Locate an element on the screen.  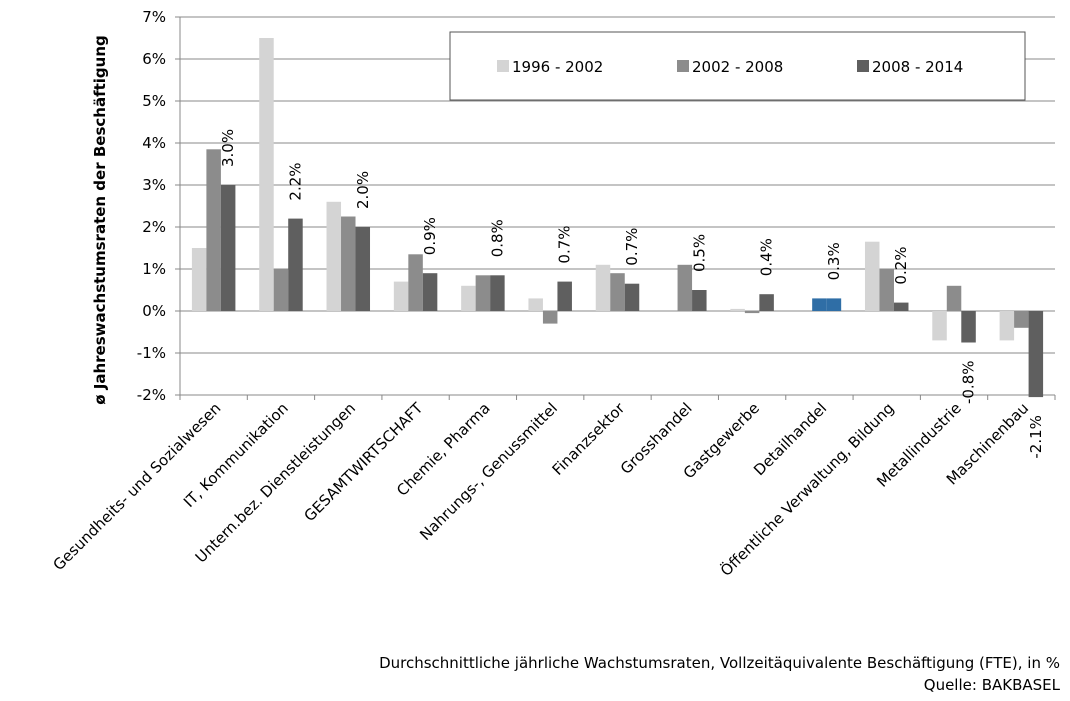
x-tick-label: GESAMTWIRTSCHAFT is located at coordinates (363, 462).